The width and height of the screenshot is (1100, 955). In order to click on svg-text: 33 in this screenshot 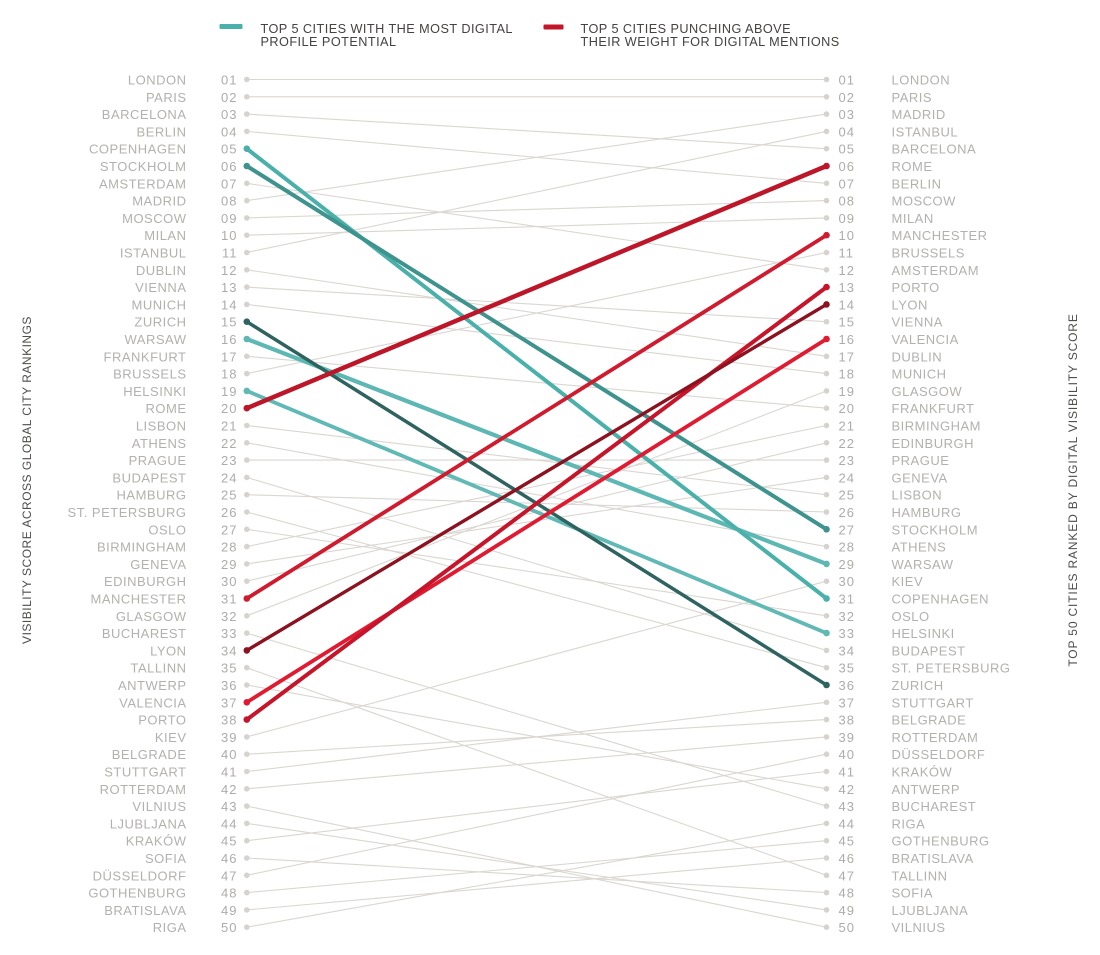, I will do `click(229, 633)`.